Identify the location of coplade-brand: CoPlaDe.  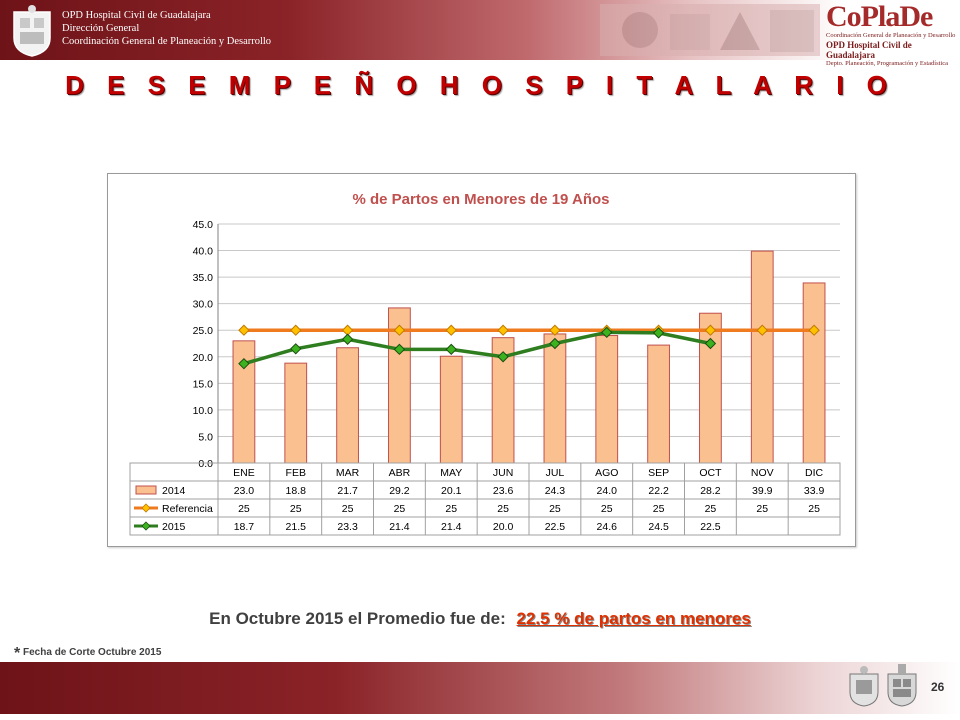
(879, 16).